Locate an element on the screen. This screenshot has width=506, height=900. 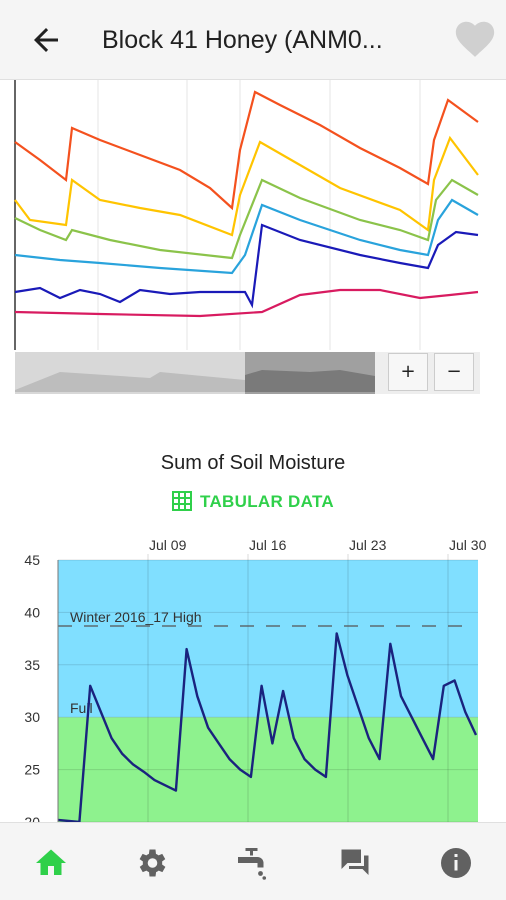
zoom-out-button: − is located at coordinates (454, 372).